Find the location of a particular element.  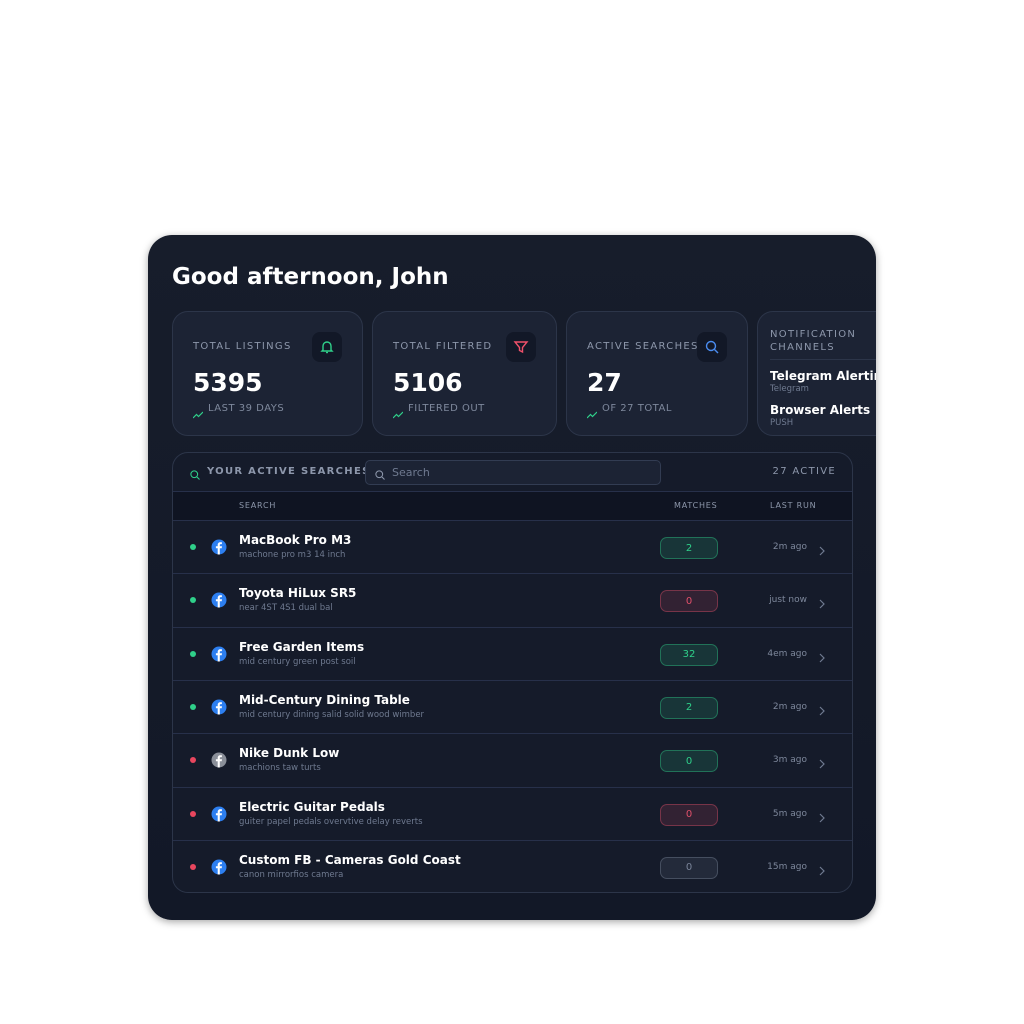

search-icon is located at coordinates (195, 475).